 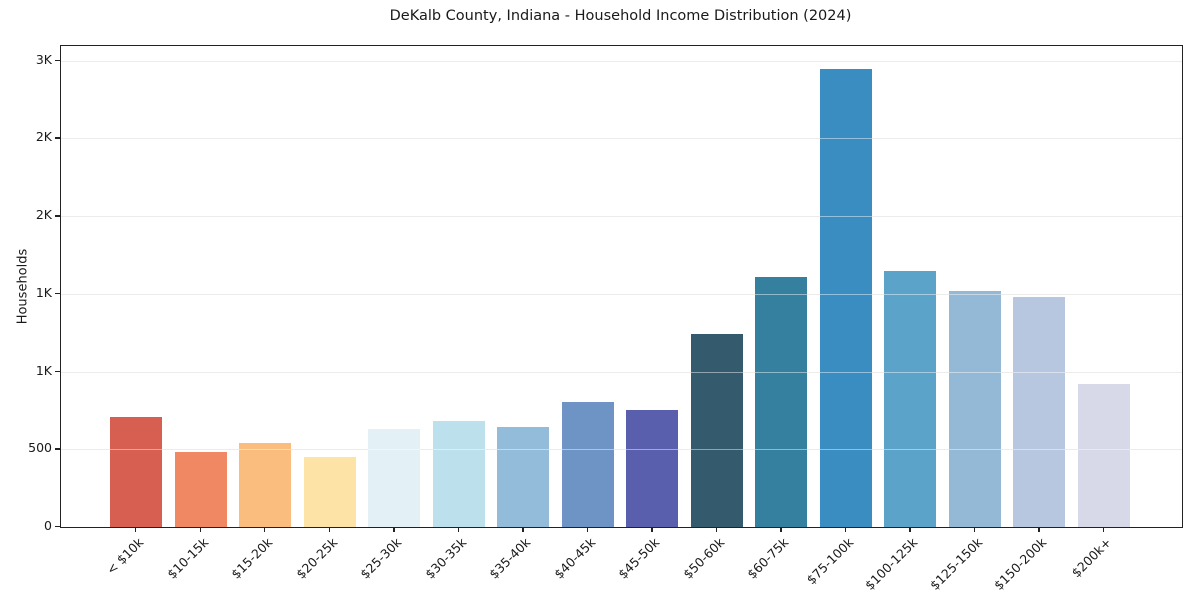 I want to click on bar-$45-50k, so click(x=652, y=468).